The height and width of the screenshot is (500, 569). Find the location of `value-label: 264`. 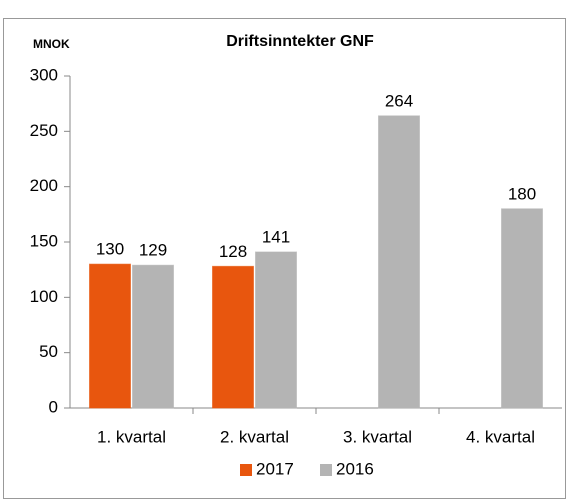

value-label: 264 is located at coordinates (399, 100).